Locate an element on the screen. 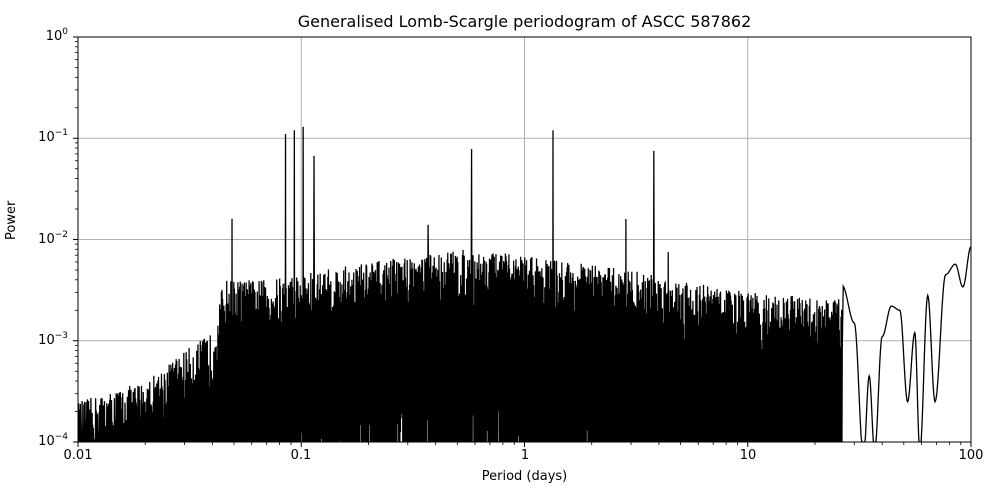 Image resolution: width=1000 pixels, height=500 pixels. x-tick-label: 100 is located at coordinates (971, 455).